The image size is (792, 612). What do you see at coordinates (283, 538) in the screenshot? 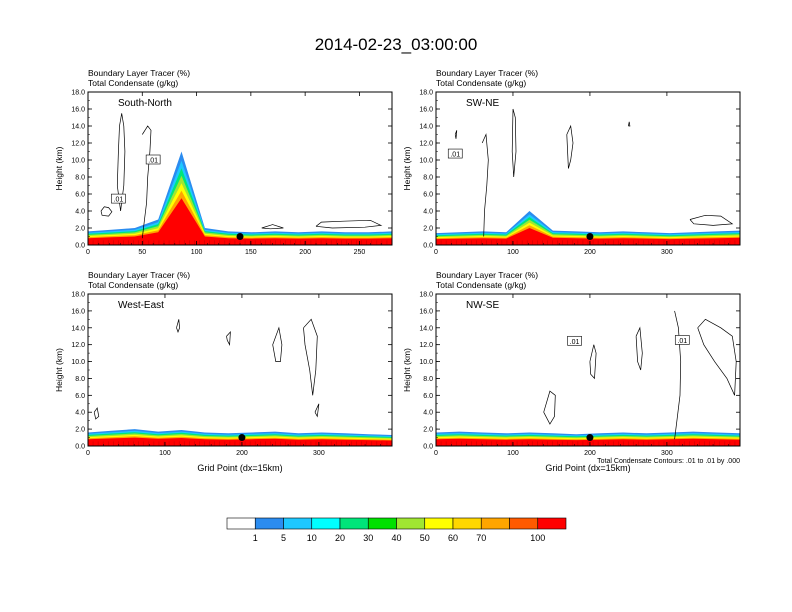
I see `colorbar-label: 5` at bounding box center [283, 538].